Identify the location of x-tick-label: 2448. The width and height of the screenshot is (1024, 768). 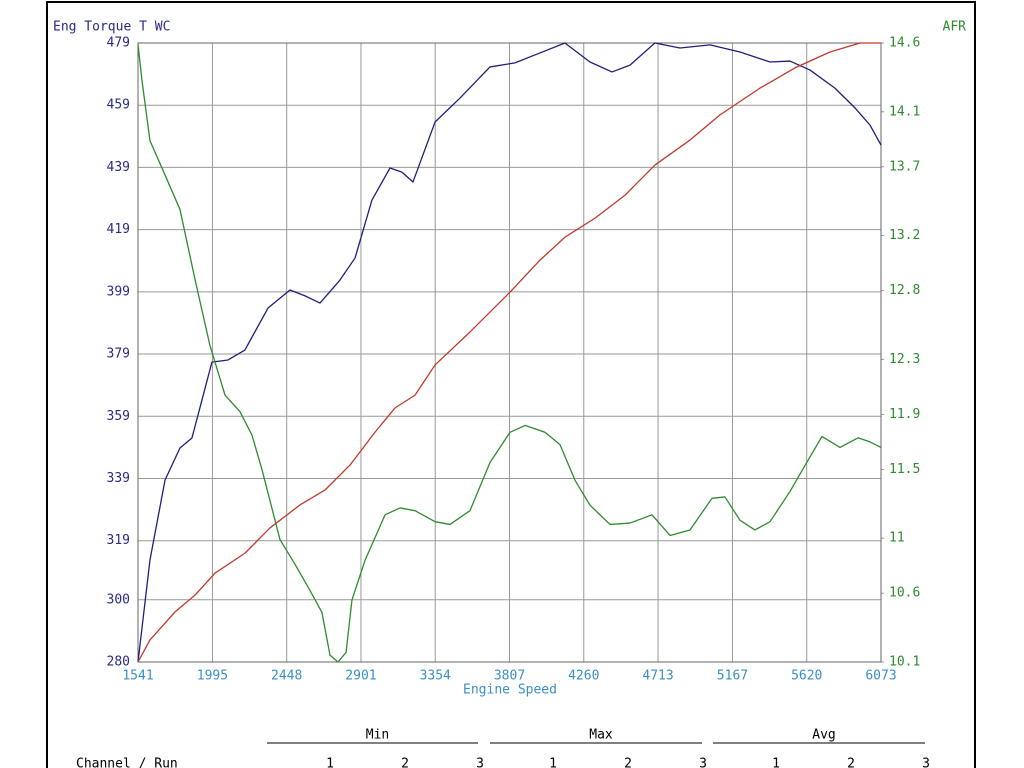
(286, 676).